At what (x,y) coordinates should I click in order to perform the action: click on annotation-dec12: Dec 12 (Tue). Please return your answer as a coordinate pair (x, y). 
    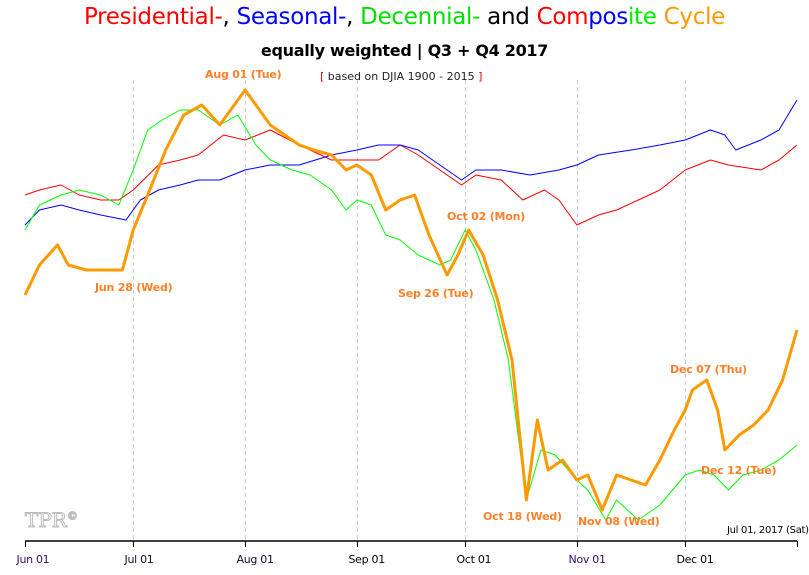
    Looking at the image, I should click on (739, 470).